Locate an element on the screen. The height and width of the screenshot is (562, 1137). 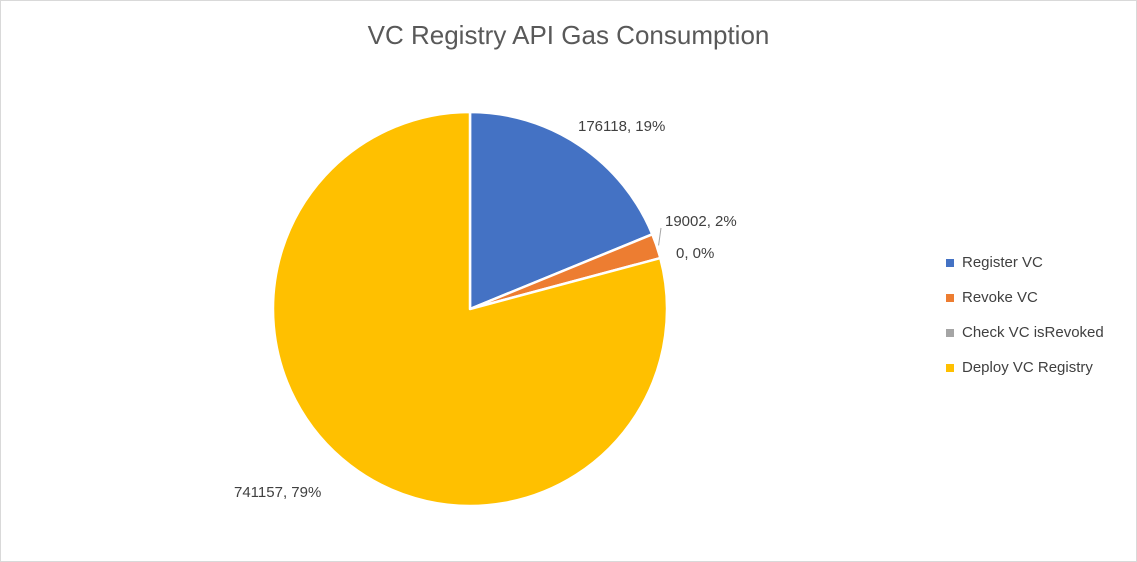
data-label-register-vc: 176118, 19% is located at coordinates (621, 126).